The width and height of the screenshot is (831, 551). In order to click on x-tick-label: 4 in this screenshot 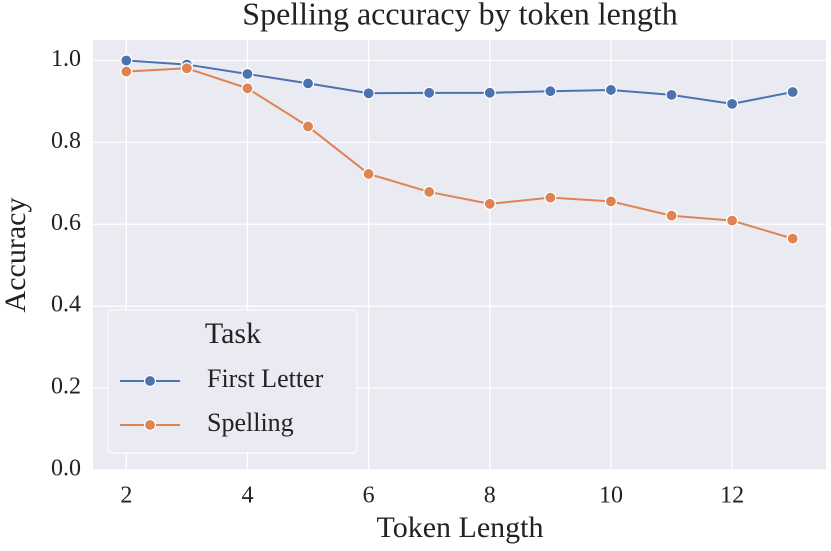, I will do `click(247, 496)`.